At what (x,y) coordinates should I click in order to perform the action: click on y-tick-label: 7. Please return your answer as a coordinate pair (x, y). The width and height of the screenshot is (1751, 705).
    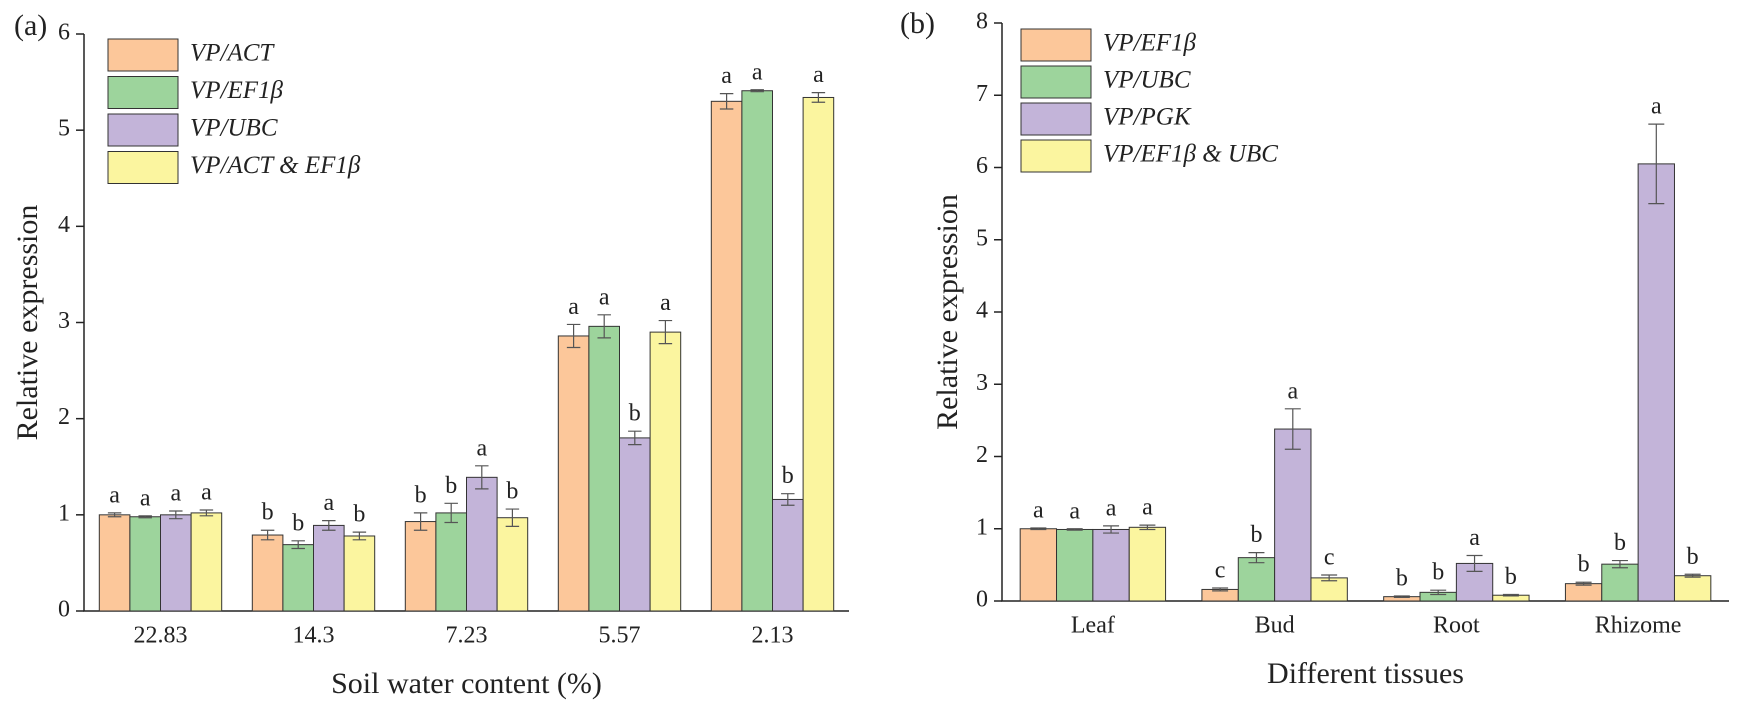
    Looking at the image, I should click on (982, 94).